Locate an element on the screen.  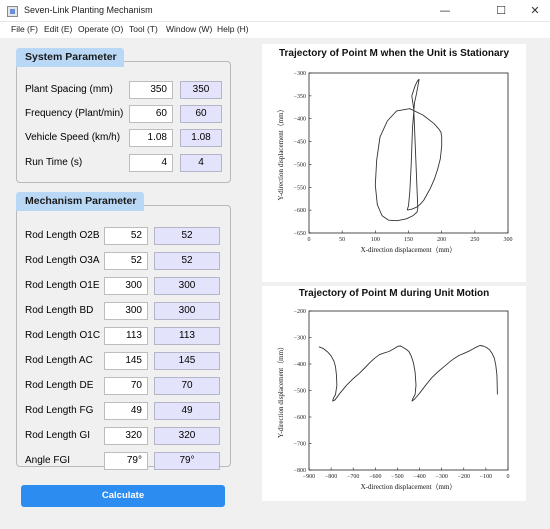
run-time-input: 4 is located at coordinates (151, 163).